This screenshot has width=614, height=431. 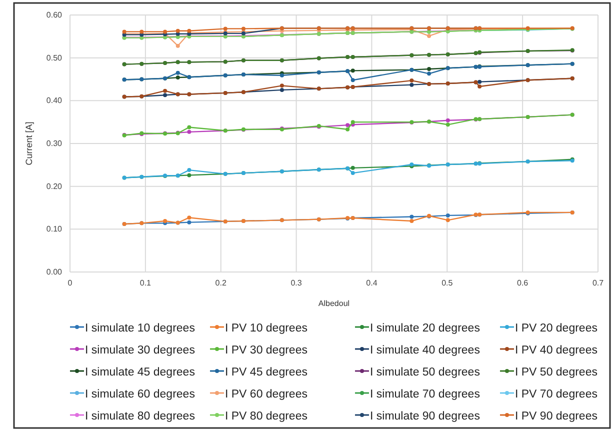 What do you see at coordinates (448, 283) in the screenshot?
I see `x-tick-label: 0.5` at bounding box center [448, 283].